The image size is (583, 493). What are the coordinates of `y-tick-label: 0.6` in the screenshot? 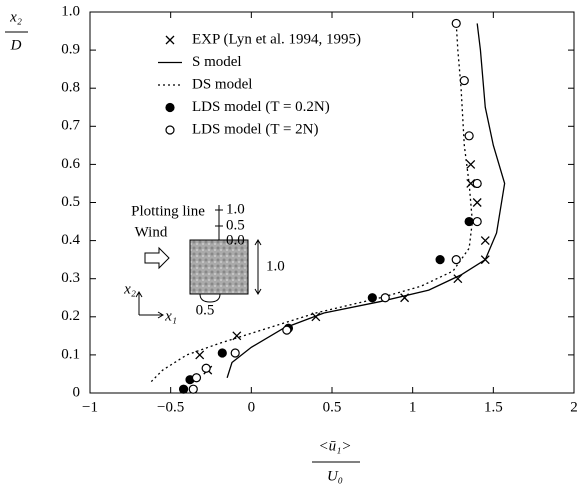 It's located at (70, 164).